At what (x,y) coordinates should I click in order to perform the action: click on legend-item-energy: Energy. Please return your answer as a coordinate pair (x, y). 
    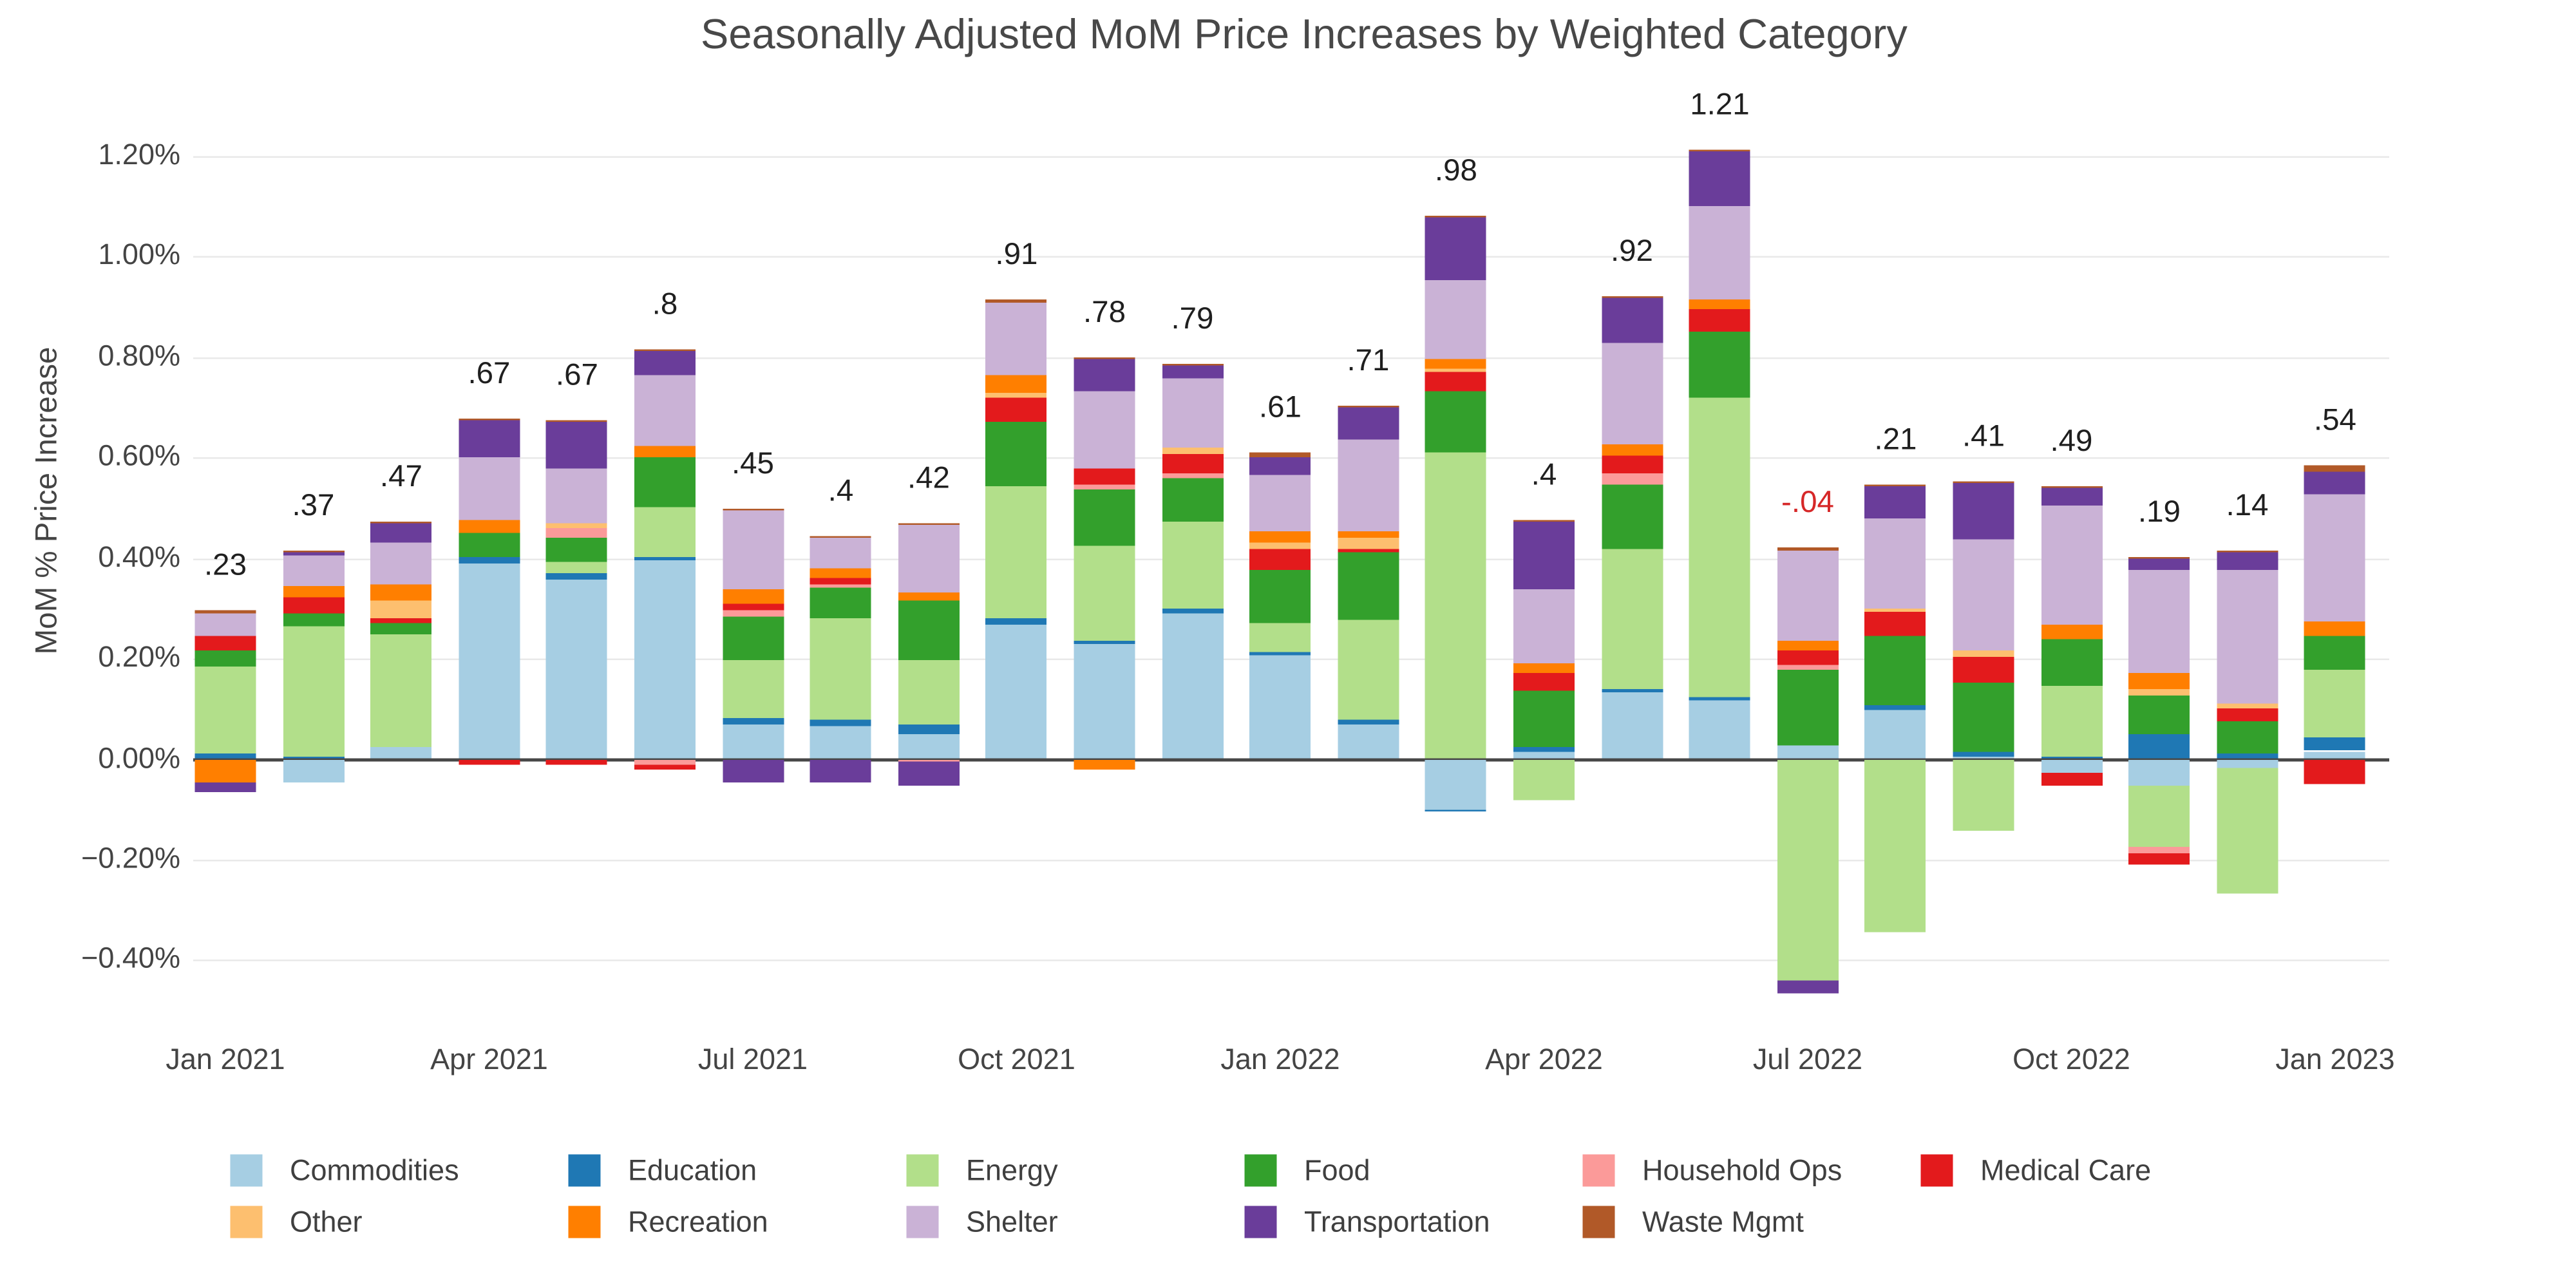
    Looking at the image, I should click on (982, 1170).